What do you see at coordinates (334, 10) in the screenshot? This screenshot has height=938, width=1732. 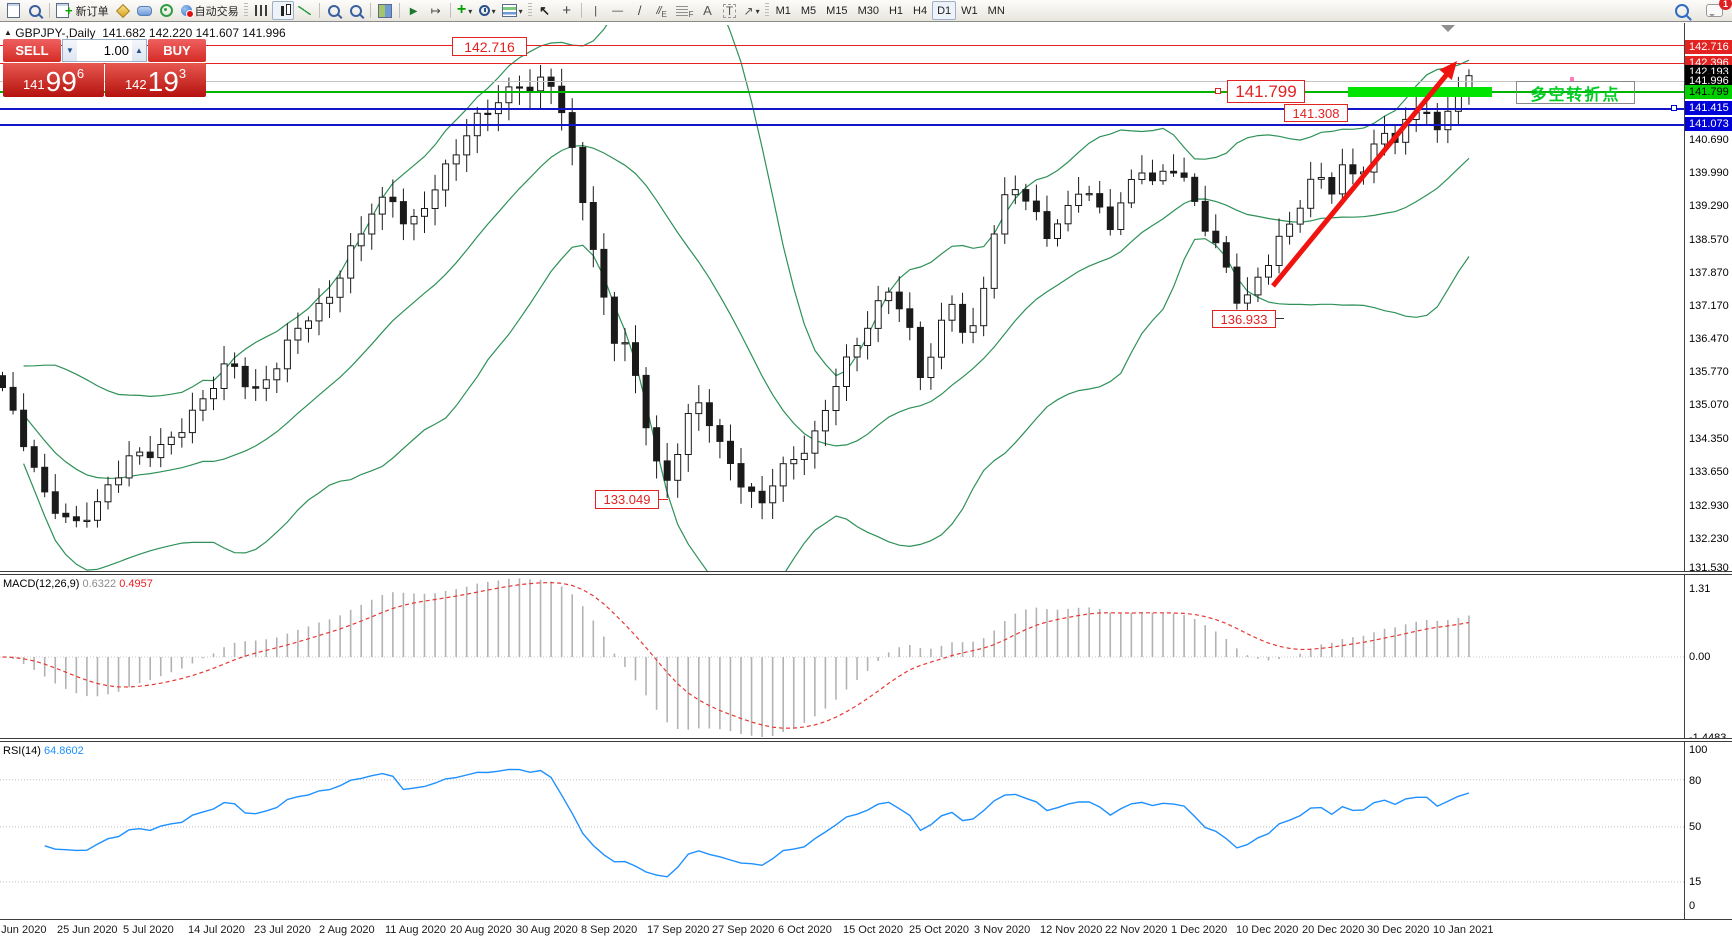 I see `zoom-in-button` at bounding box center [334, 10].